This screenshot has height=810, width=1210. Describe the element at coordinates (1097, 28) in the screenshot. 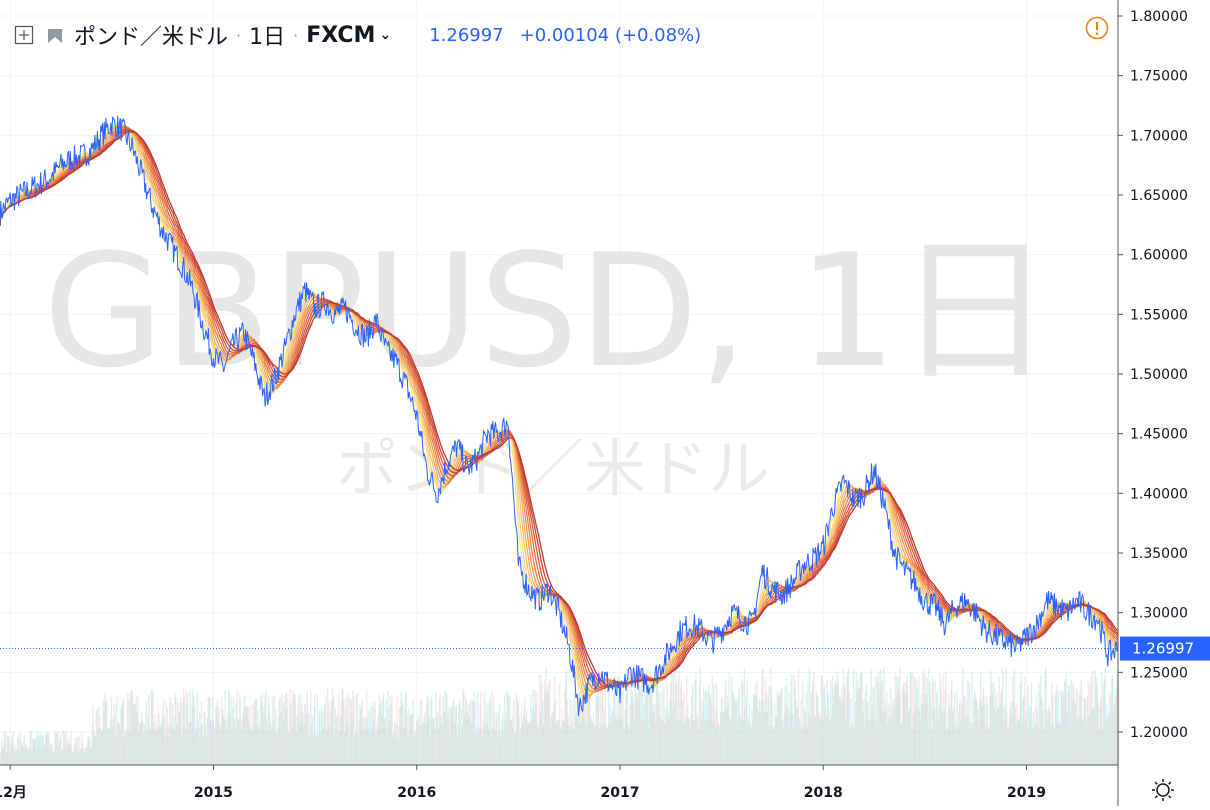

I see `warning-icon` at that location.